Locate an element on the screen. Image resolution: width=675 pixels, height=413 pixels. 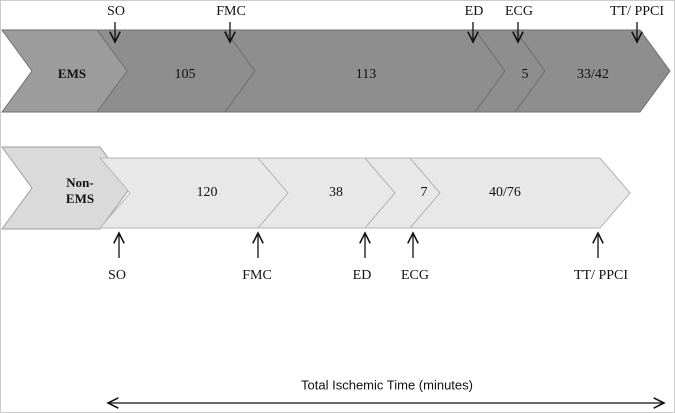
segment-label: 105 is located at coordinates (185, 74).